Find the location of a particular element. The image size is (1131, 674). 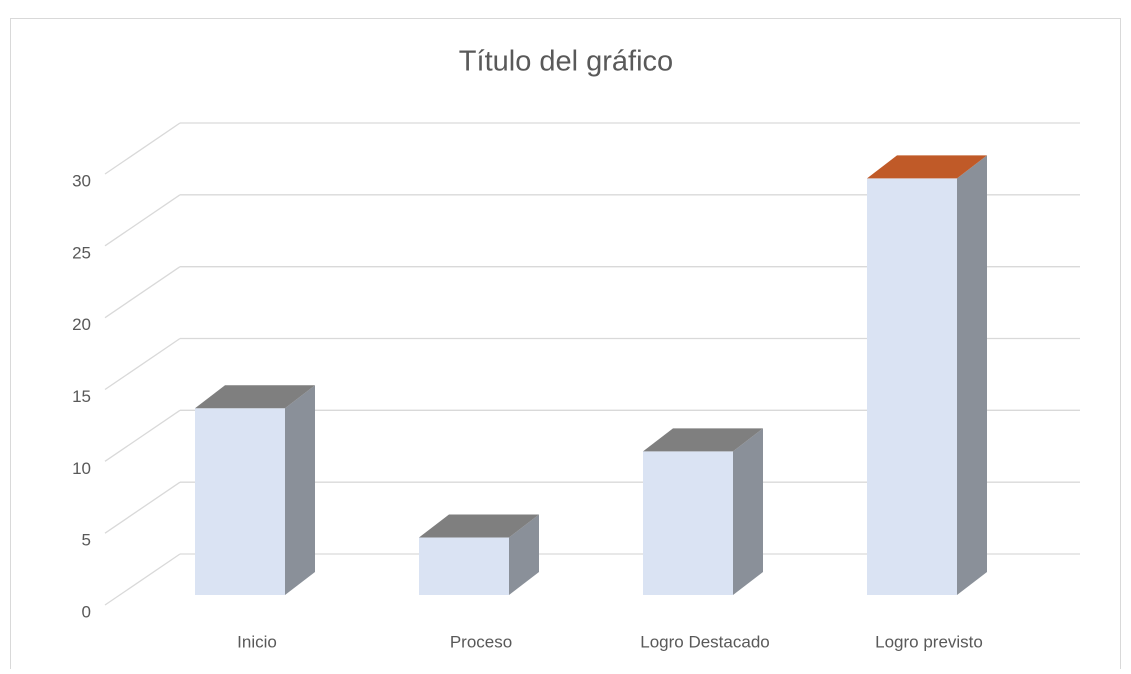

chart-title: Título del gráfico is located at coordinates (566, 62).